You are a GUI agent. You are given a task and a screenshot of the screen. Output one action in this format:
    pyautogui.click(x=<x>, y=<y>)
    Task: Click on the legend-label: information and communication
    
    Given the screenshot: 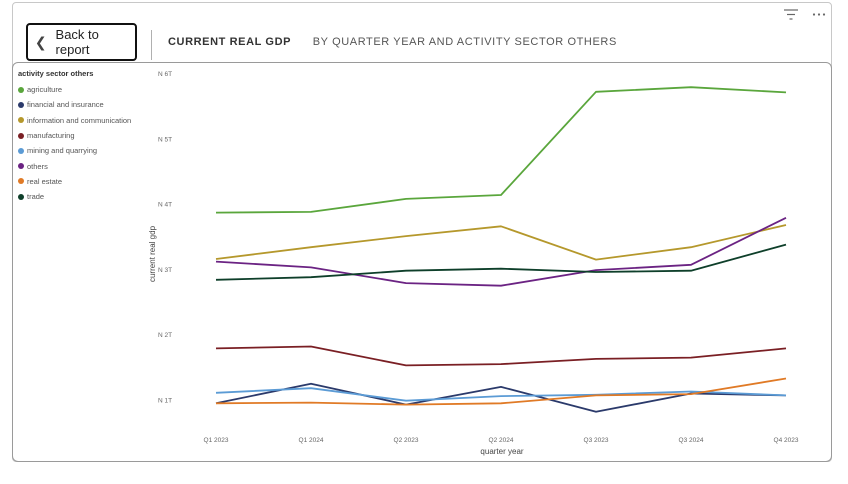 What is the action you would take?
    pyautogui.click(x=79, y=120)
    